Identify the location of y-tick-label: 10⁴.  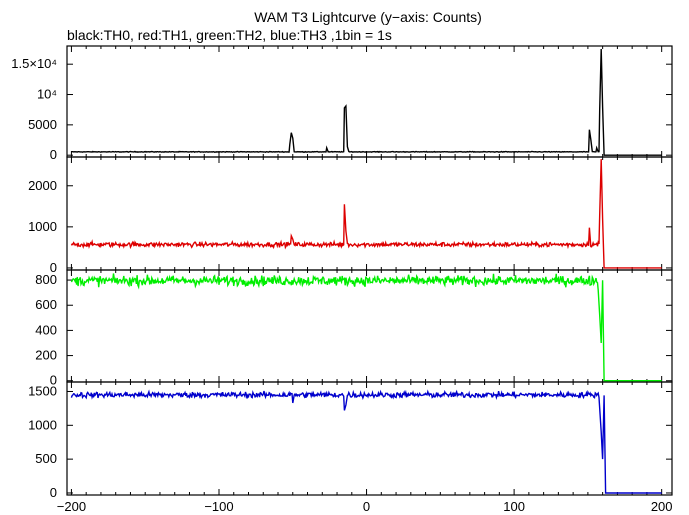
(47, 94).